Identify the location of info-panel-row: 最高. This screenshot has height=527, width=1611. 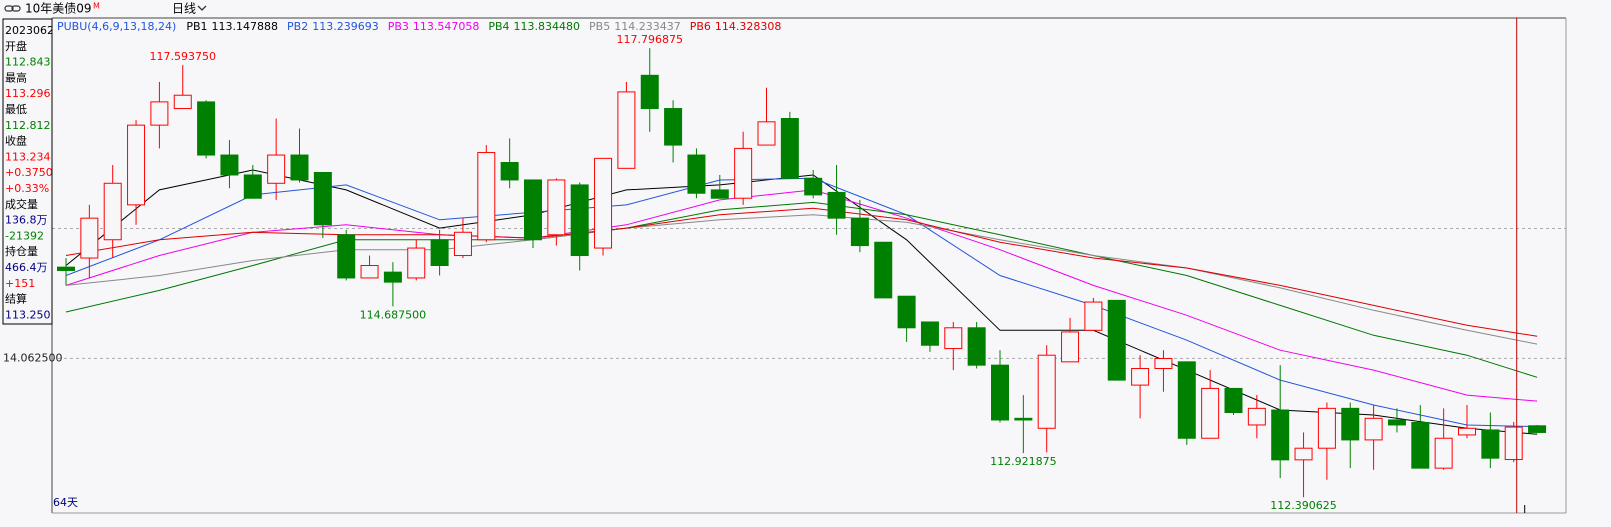
(16, 77).